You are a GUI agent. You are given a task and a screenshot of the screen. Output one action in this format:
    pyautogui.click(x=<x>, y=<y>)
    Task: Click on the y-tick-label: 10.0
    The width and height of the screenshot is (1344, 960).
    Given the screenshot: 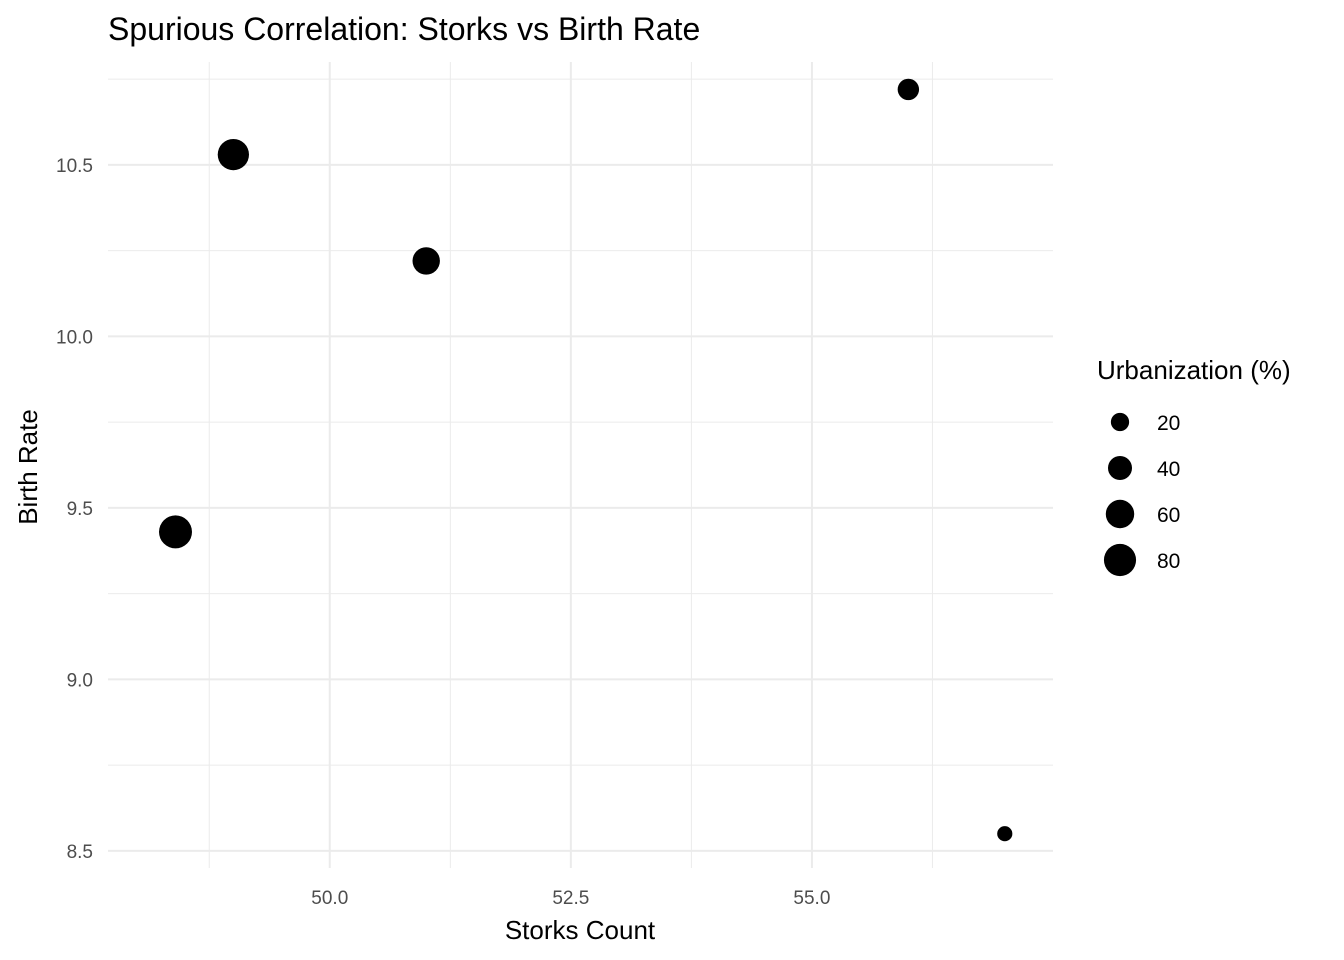 What is the action you would take?
    pyautogui.click(x=74, y=337)
    